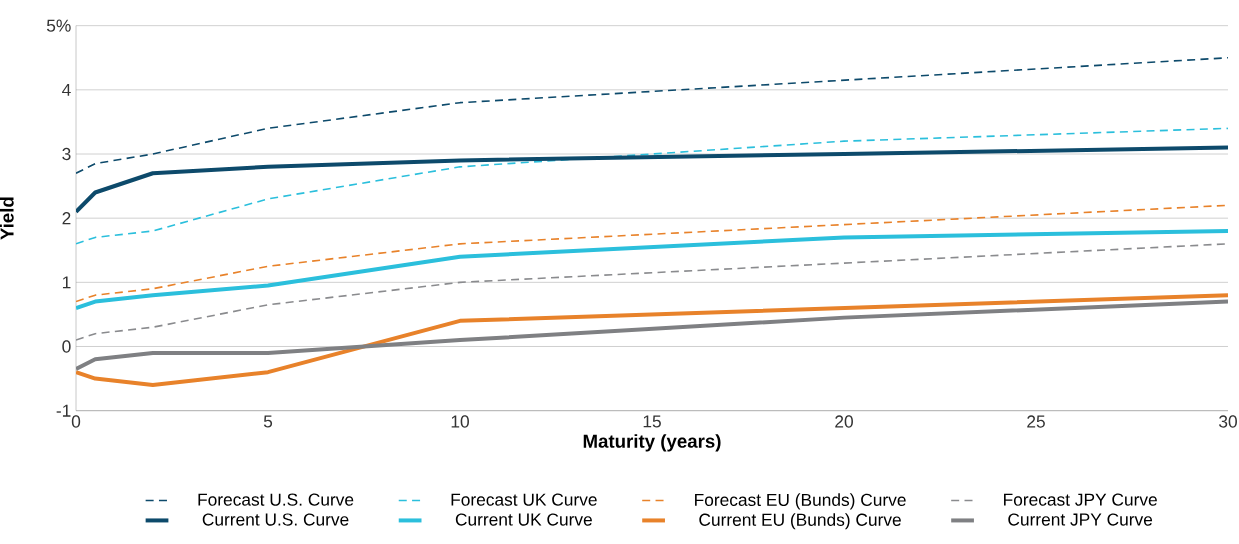  Describe the element at coordinates (66, 154) in the screenshot. I see `y-tick-label: 3` at that location.